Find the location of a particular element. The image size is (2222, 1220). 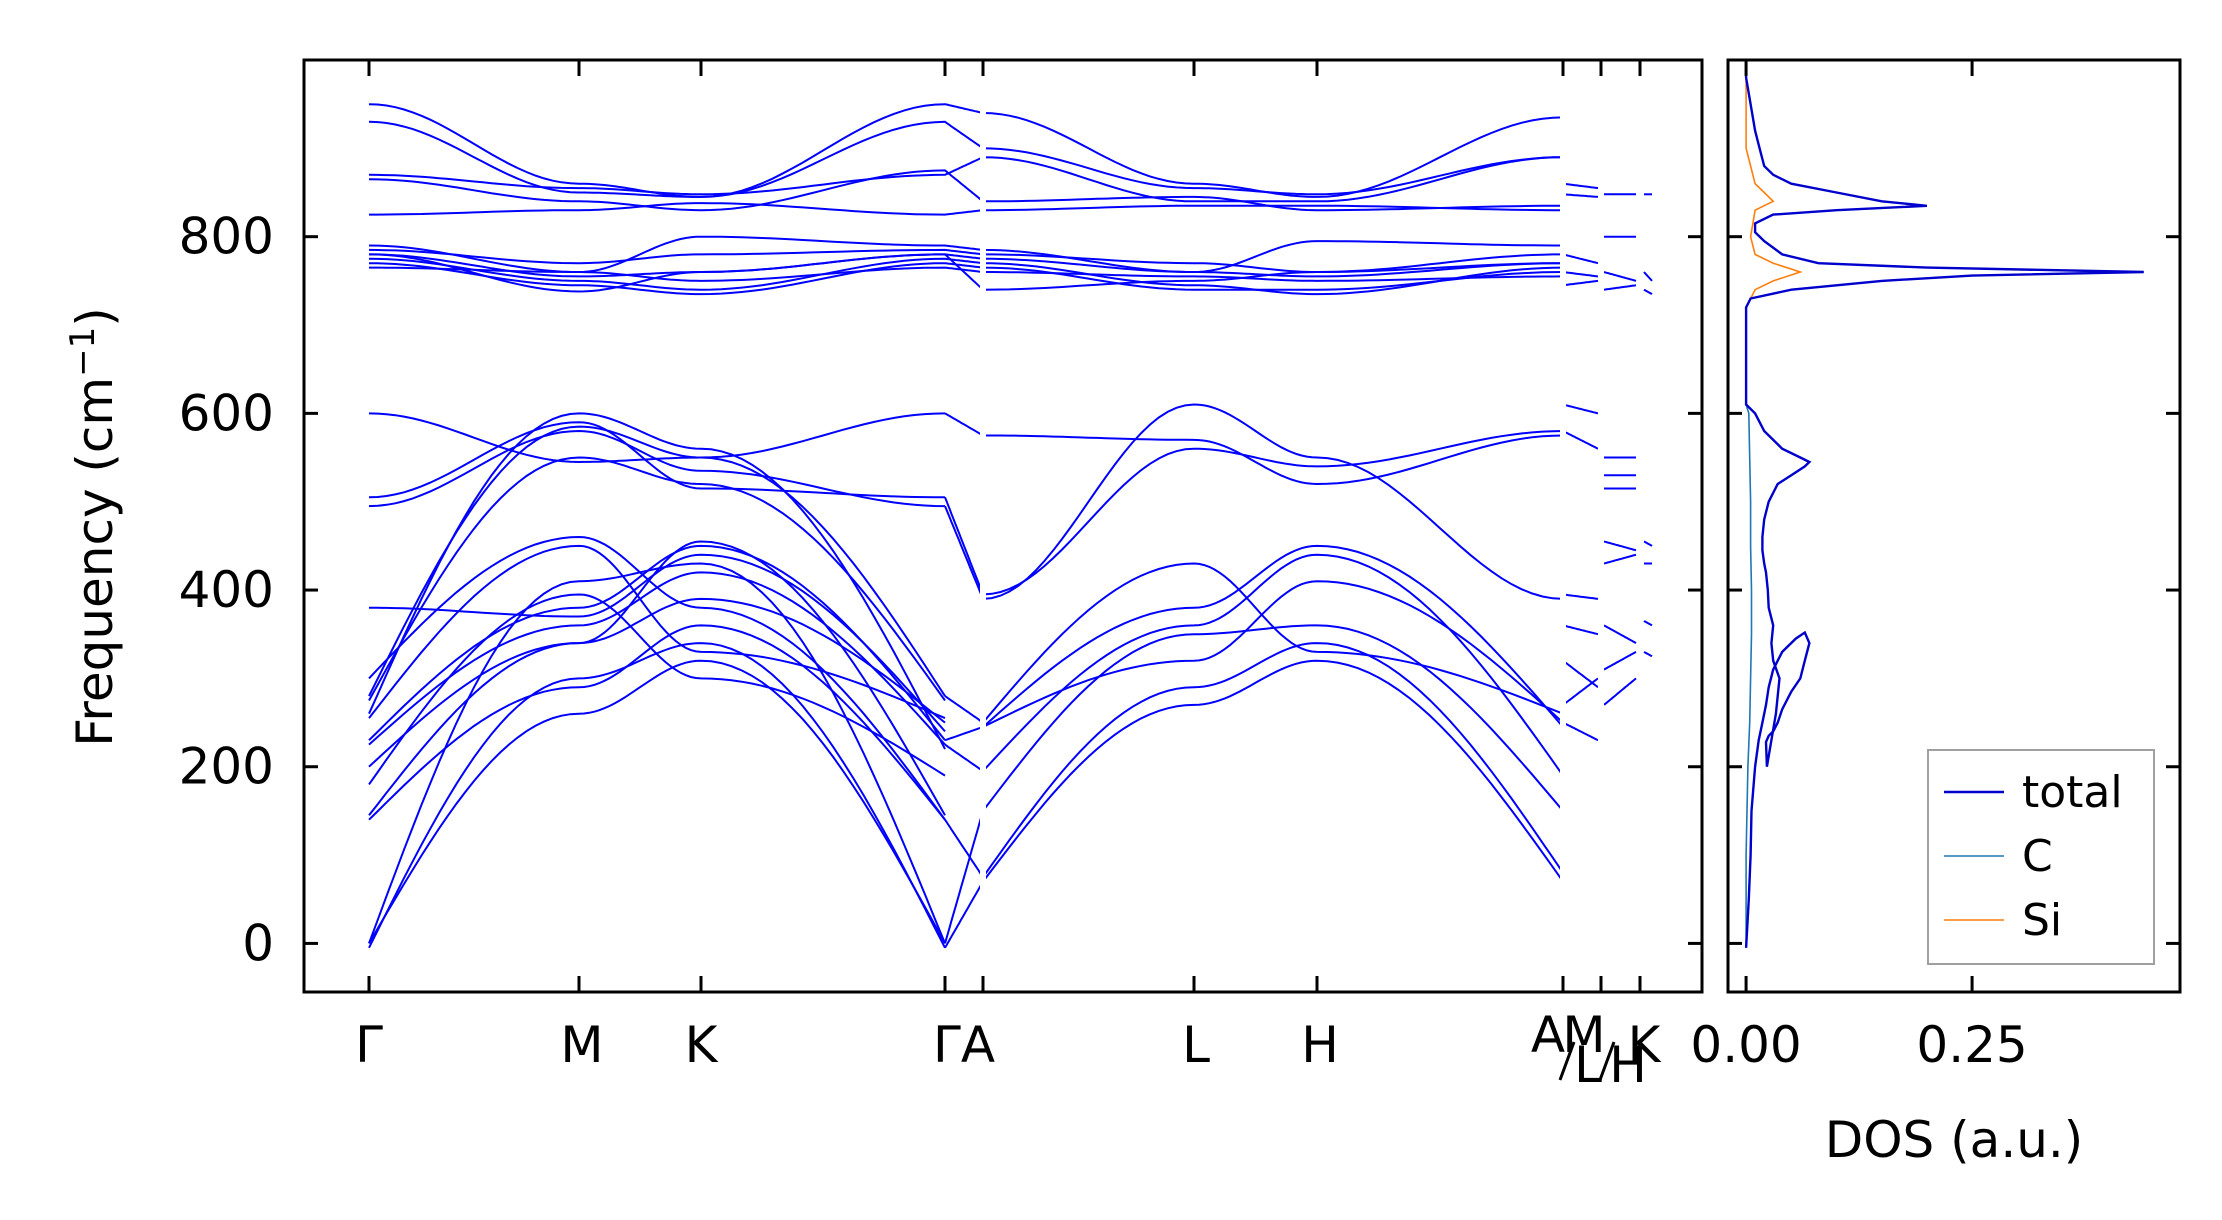

dos-series-line-total is located at coordinates (1944, 504).